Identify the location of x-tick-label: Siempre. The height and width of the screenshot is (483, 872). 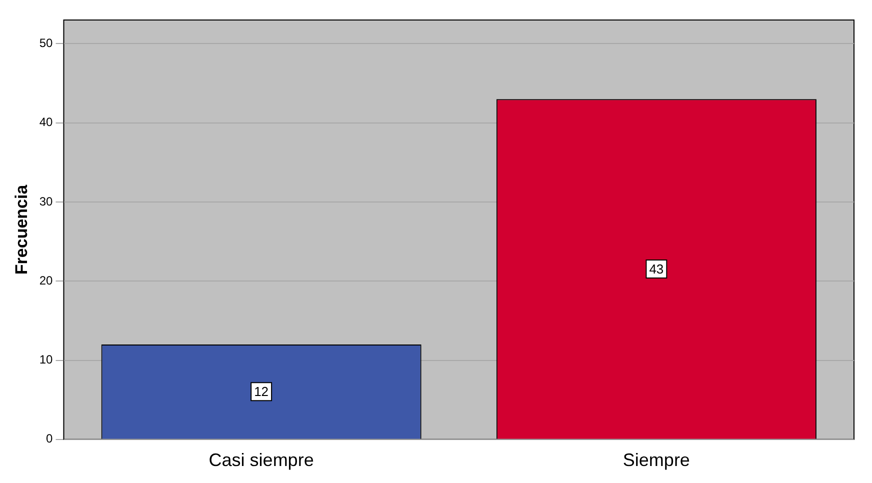
(656, 460).